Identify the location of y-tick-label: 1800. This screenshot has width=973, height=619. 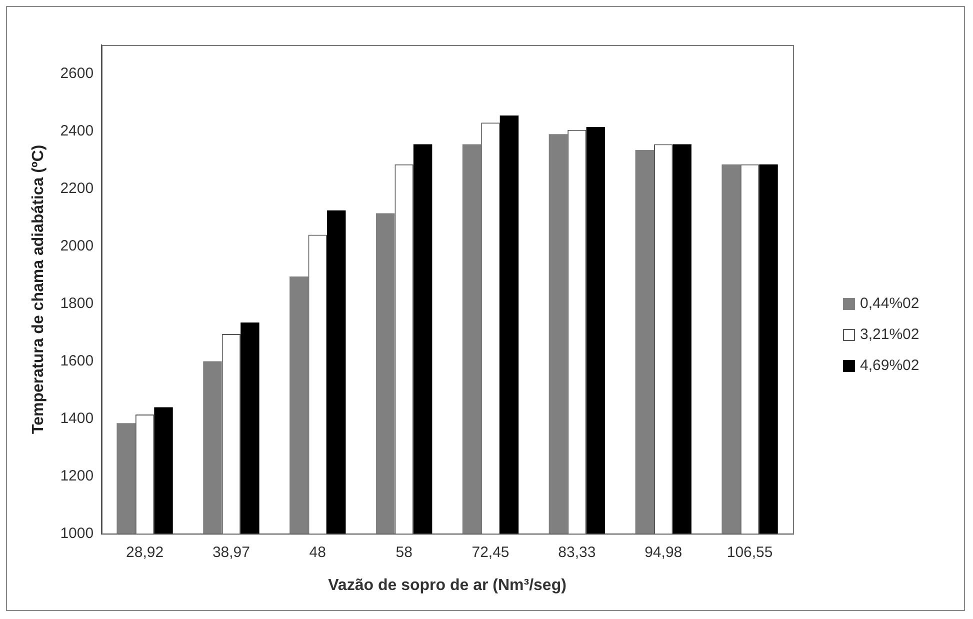
(77, 303).